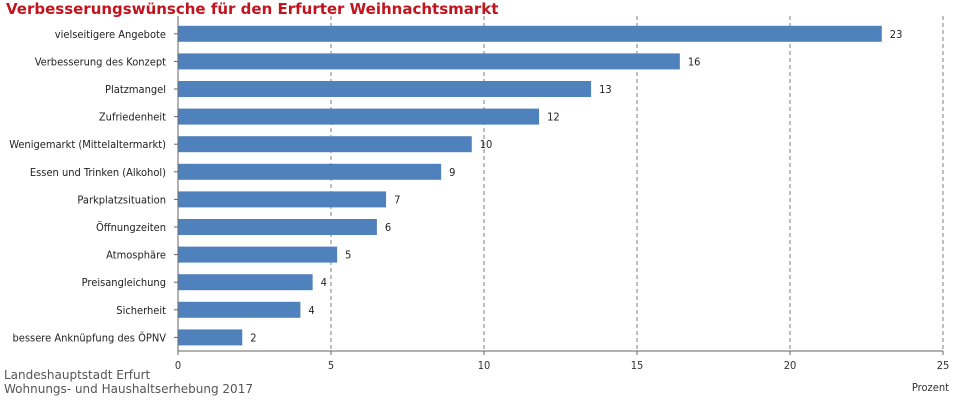  I want to click on category-label: Öffnungzeiten, so click(131, 227).